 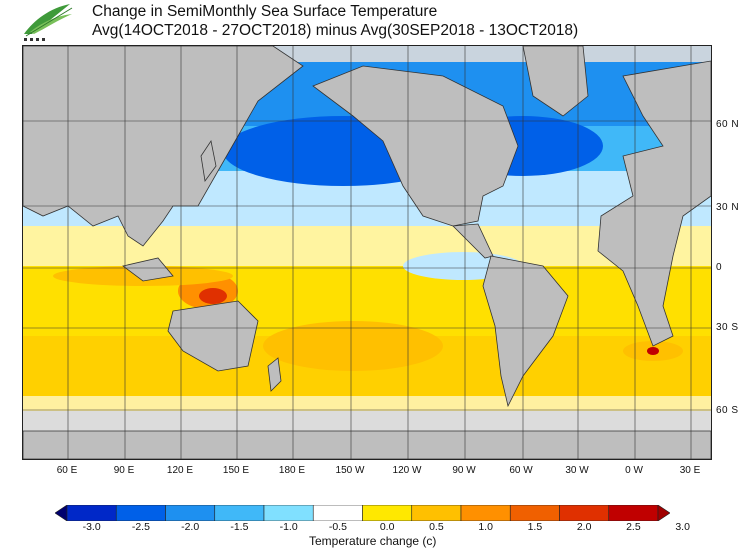 I want to click on colorbar-tick-label: 3.0, so click(x=682, y=527).